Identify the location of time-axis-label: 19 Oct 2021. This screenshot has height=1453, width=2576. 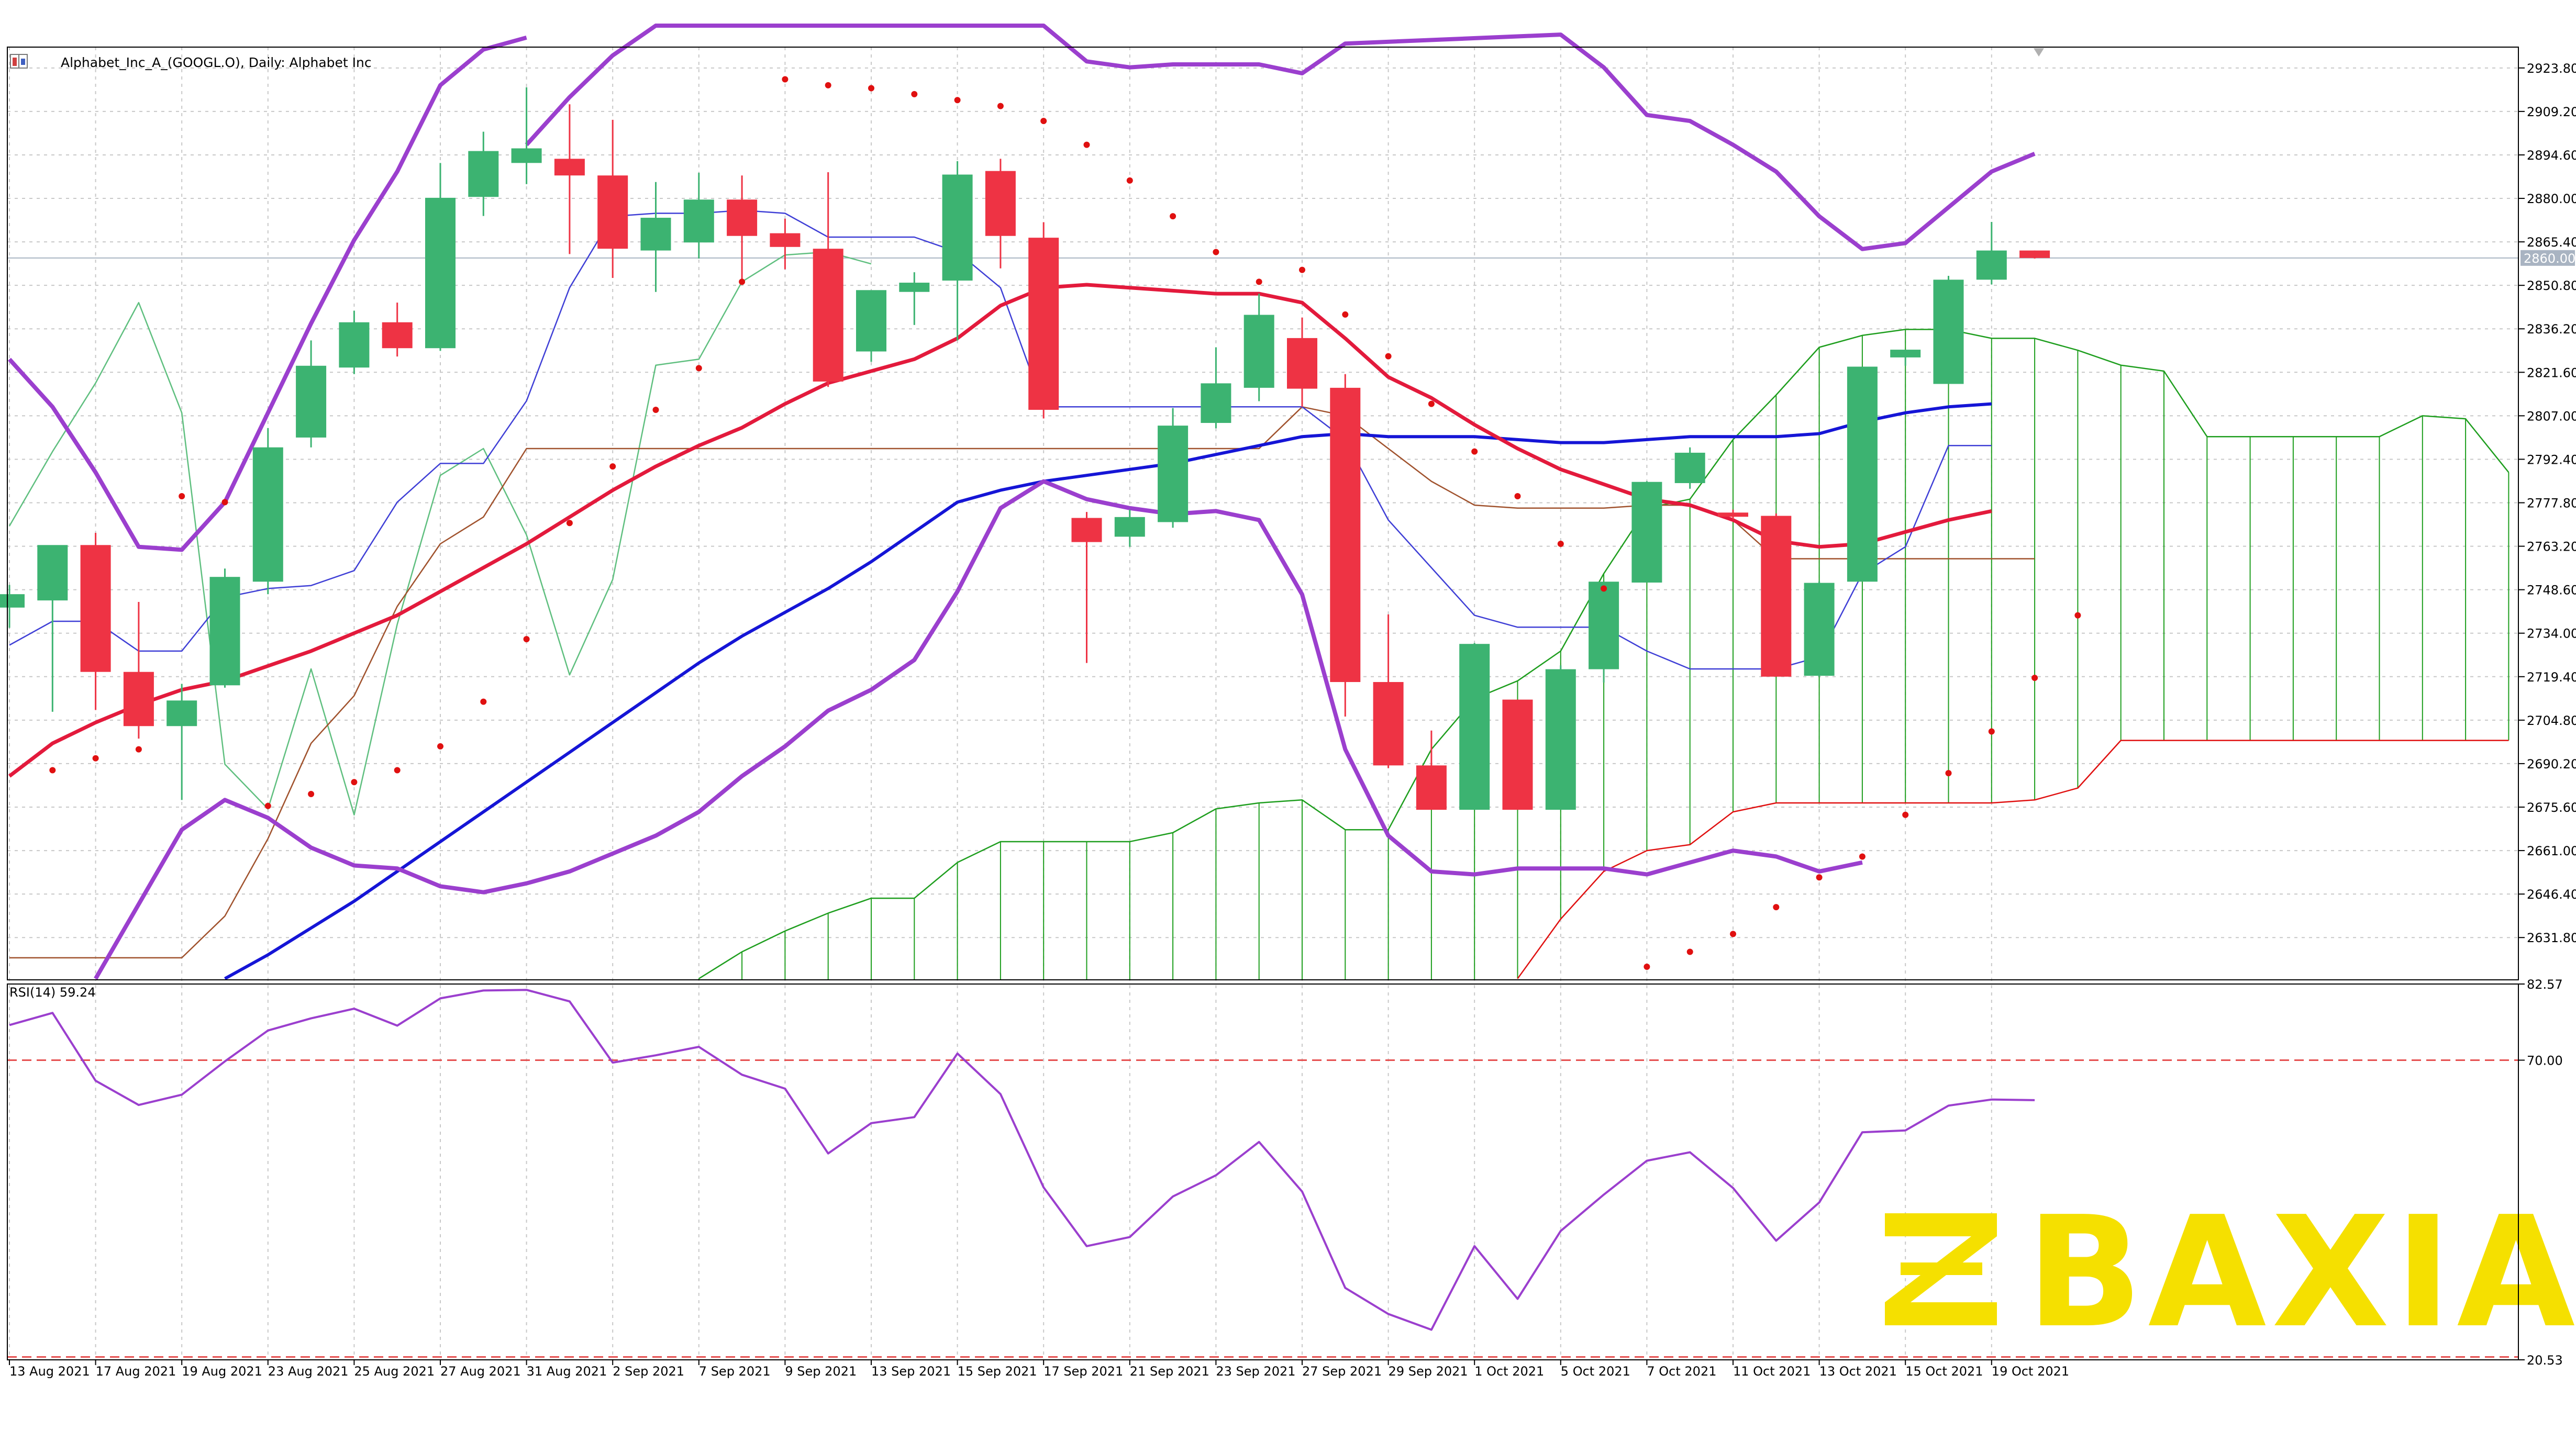
(2030, 1371).